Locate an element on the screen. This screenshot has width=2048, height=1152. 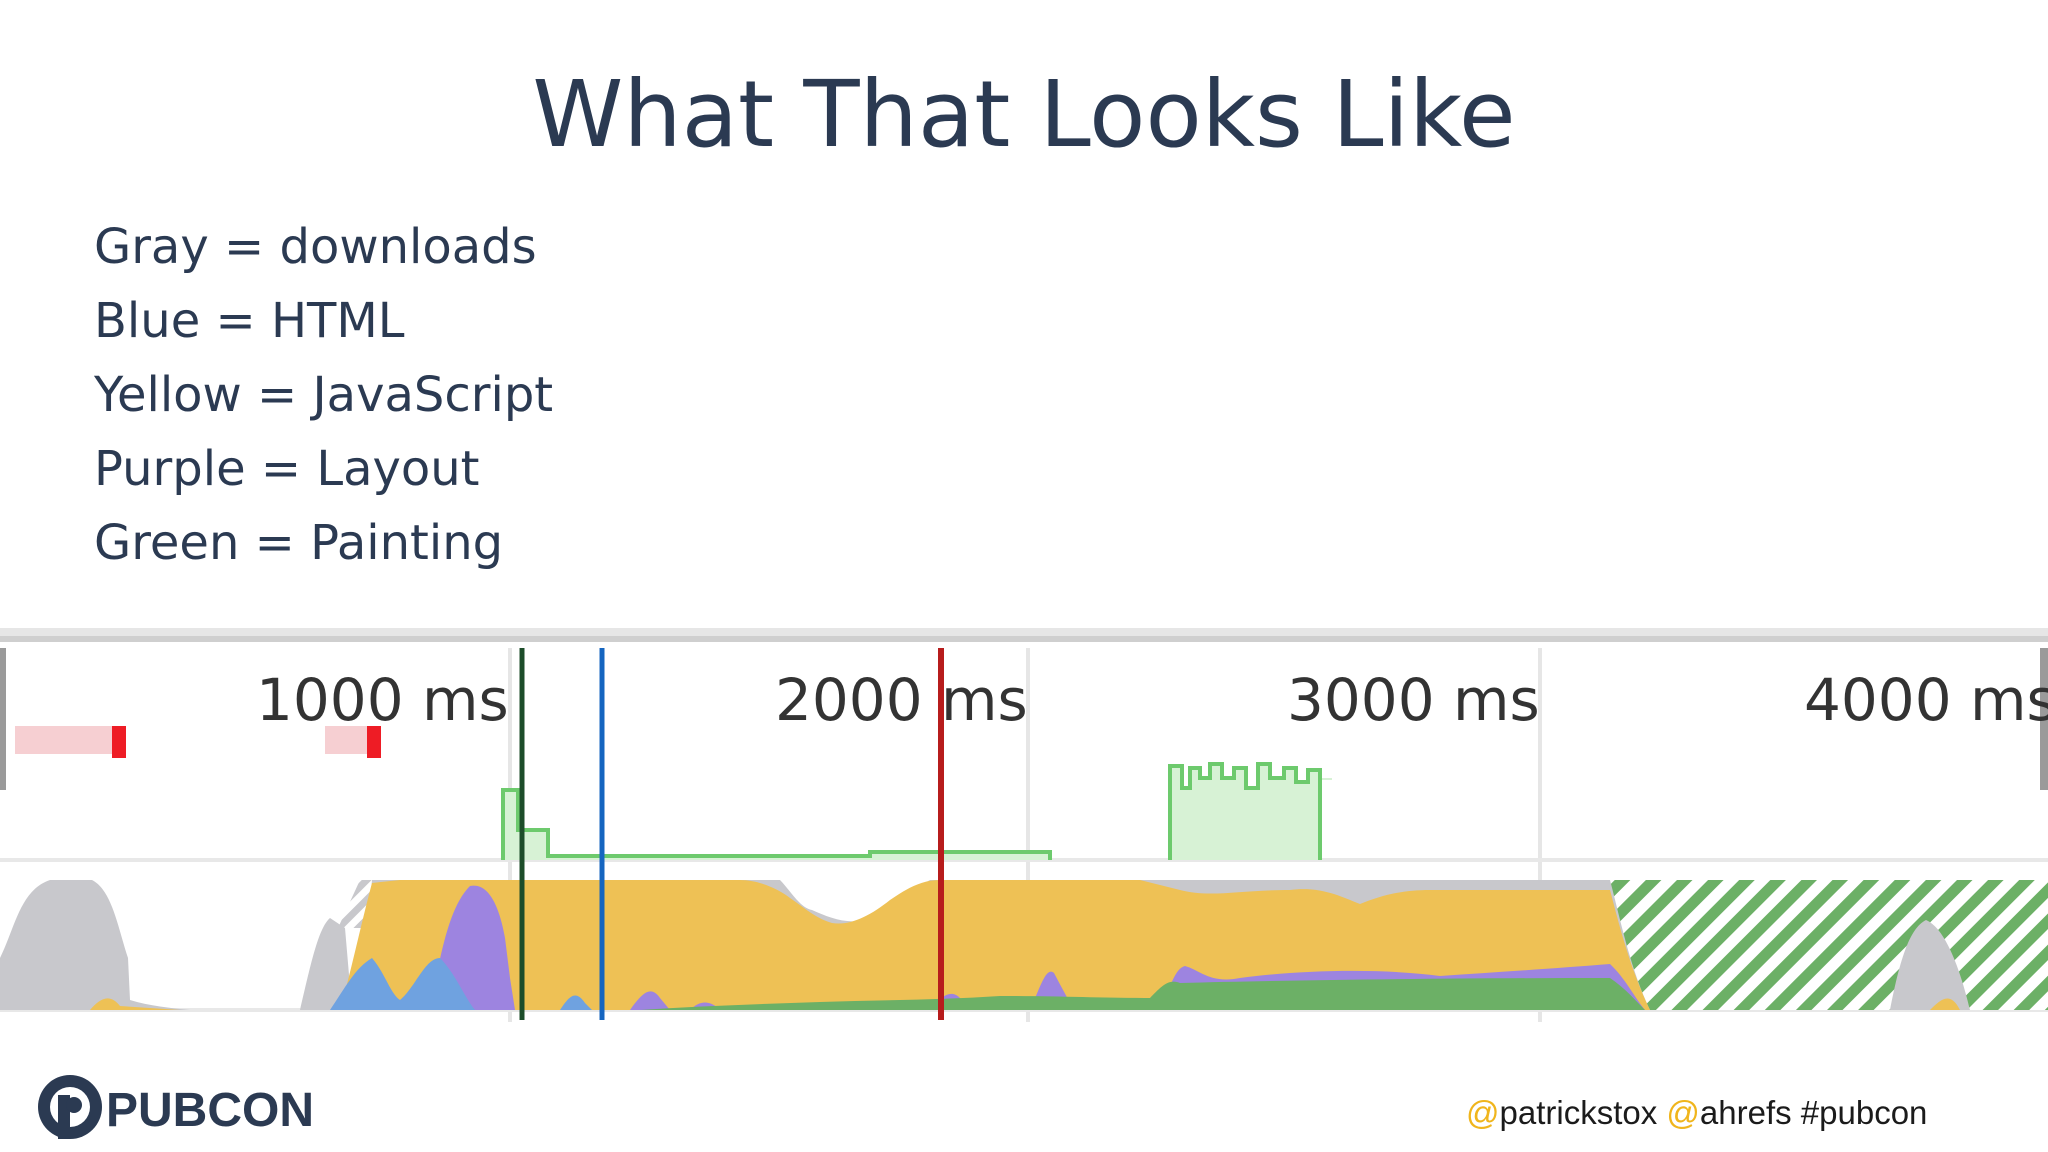
handle-2-at: @ is located at coordinates (1683, 1112).